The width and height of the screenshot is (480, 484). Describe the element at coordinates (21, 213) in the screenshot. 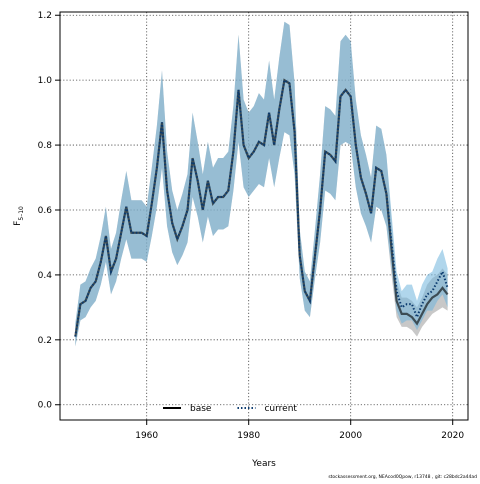

I see `y-axis-label-sub: 5–10` at that location.